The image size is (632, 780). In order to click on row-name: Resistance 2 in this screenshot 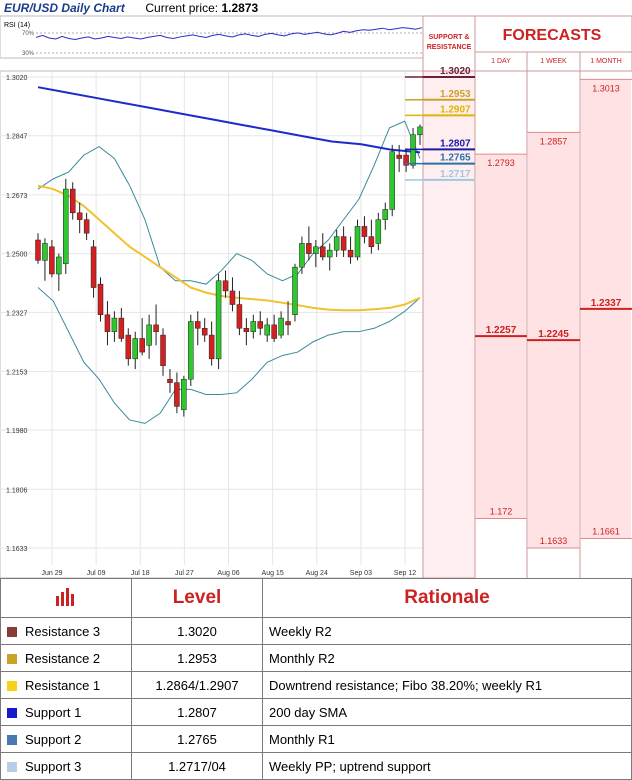, I will do `click(63, 658)`.